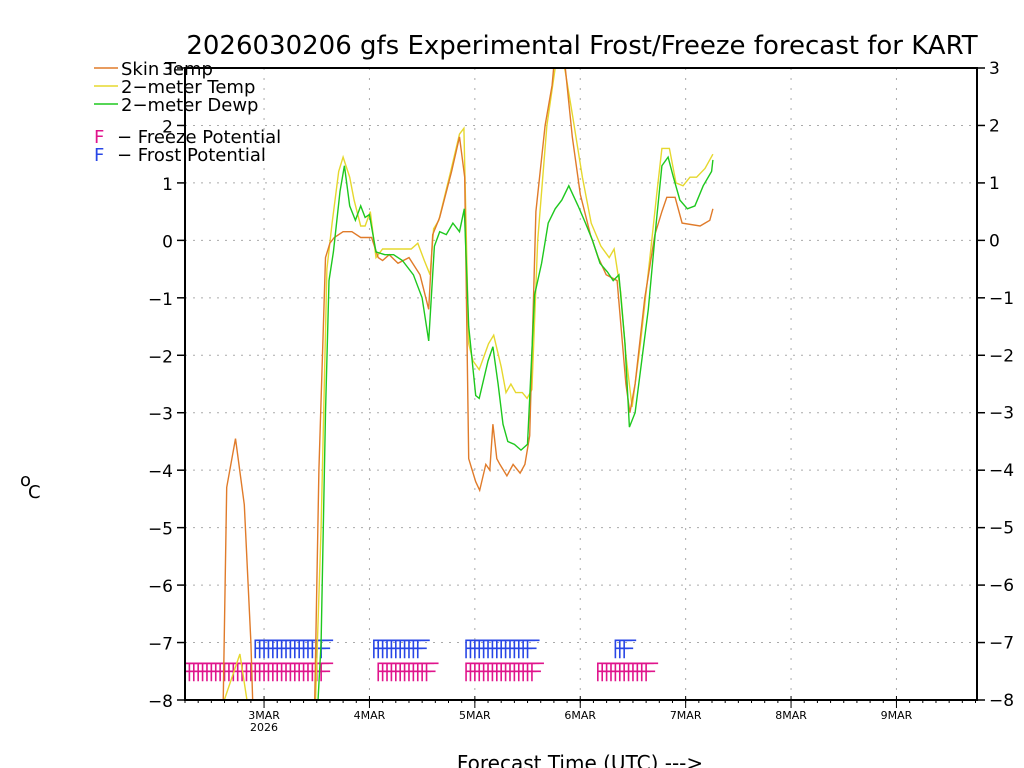  What do you see at coordinates (994, 126) in the screenshot?
I see `y-tick-label-right: 2` at bounding box center [994, 126].